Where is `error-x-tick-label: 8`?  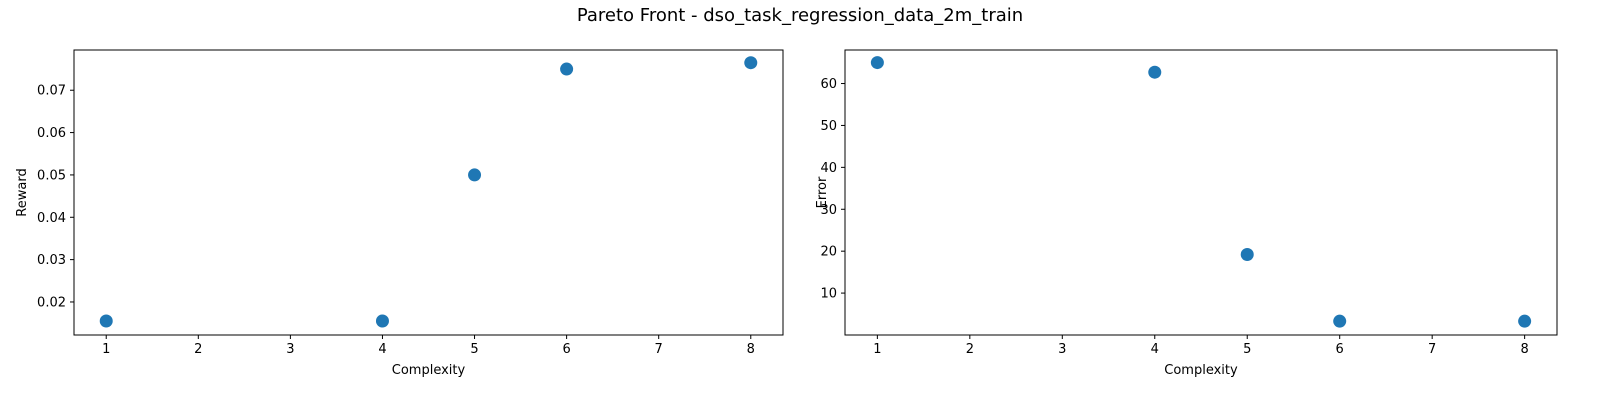
error-x-tick-label: 8 is located at coordinates (1524, 349).